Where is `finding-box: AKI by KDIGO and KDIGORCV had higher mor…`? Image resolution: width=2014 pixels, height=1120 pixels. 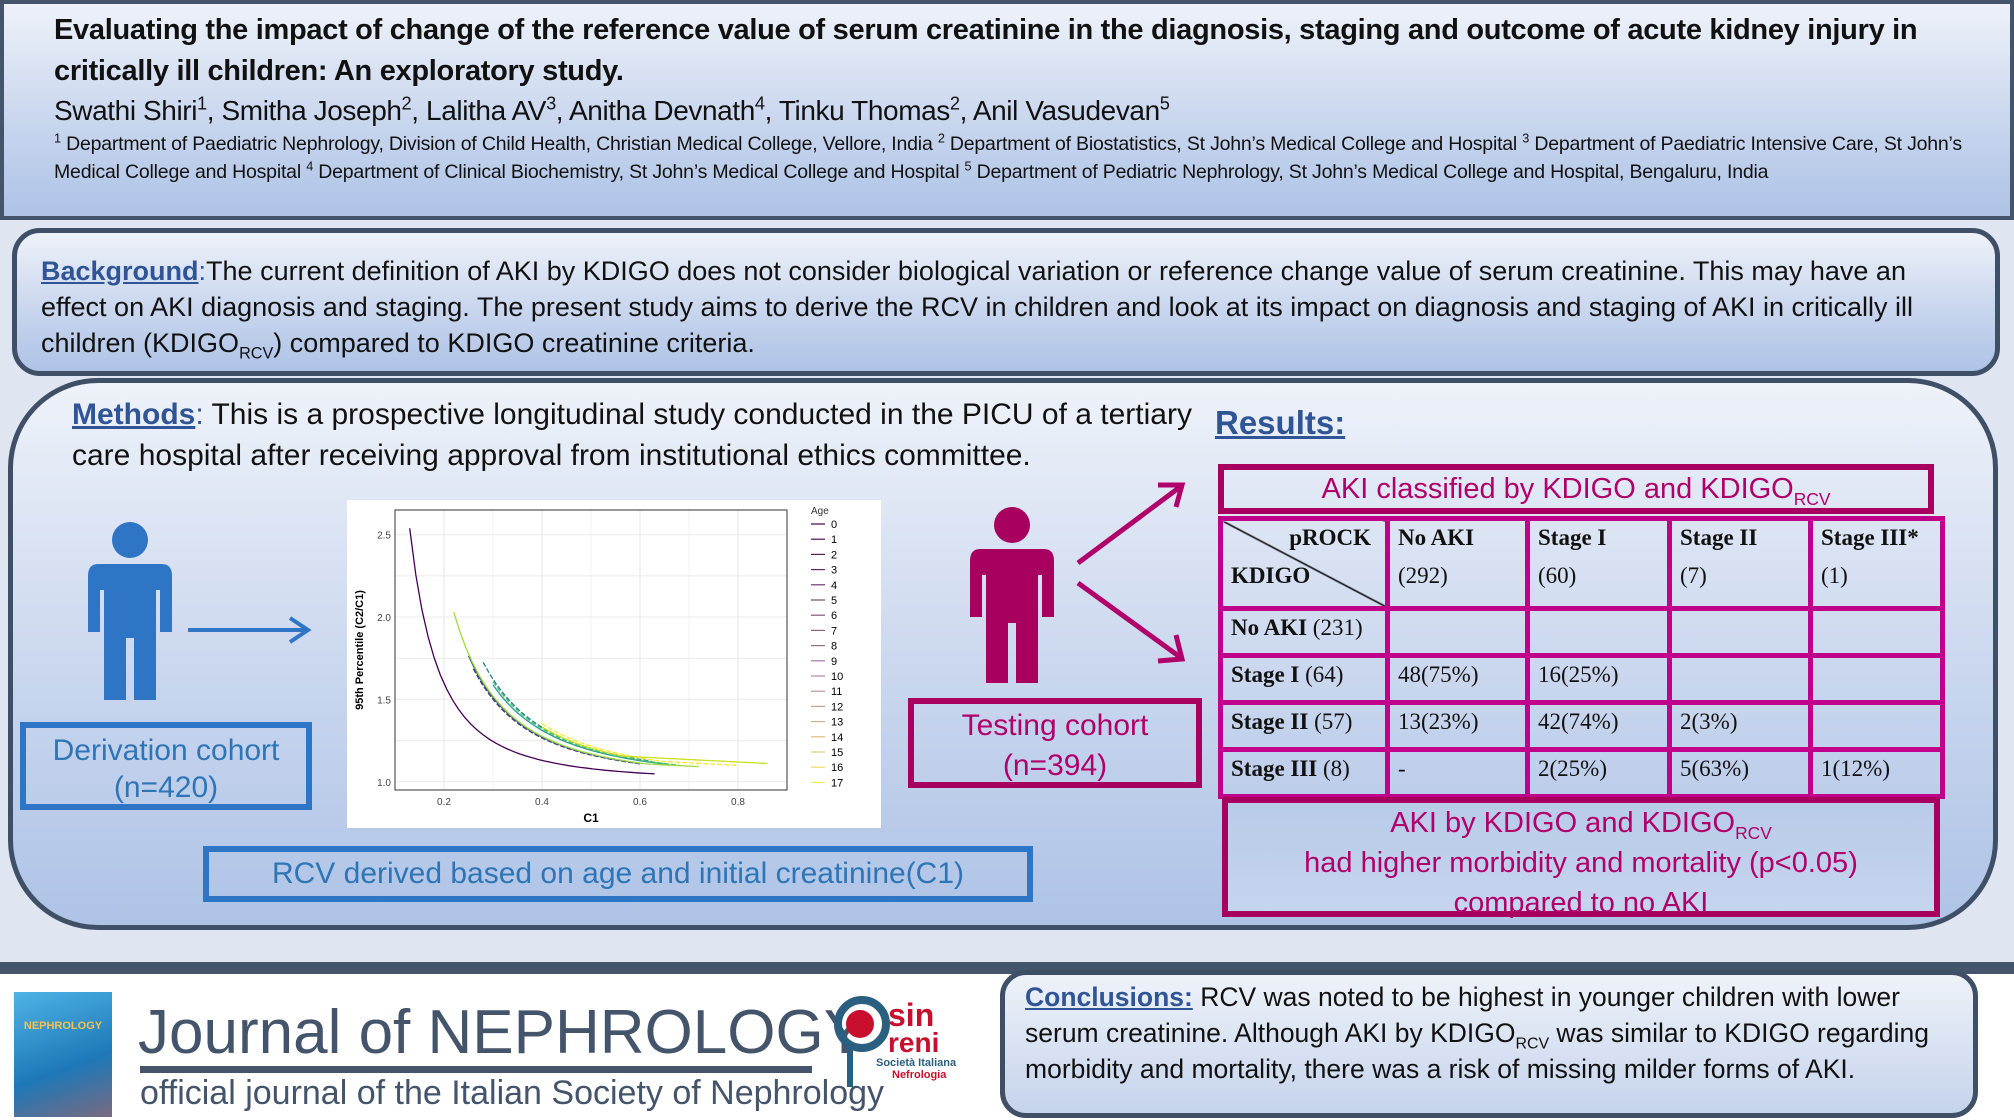
finding-box: AKI by KDIGO and KDIGORCV had higher mor… is located at coordinates (1581, 858).